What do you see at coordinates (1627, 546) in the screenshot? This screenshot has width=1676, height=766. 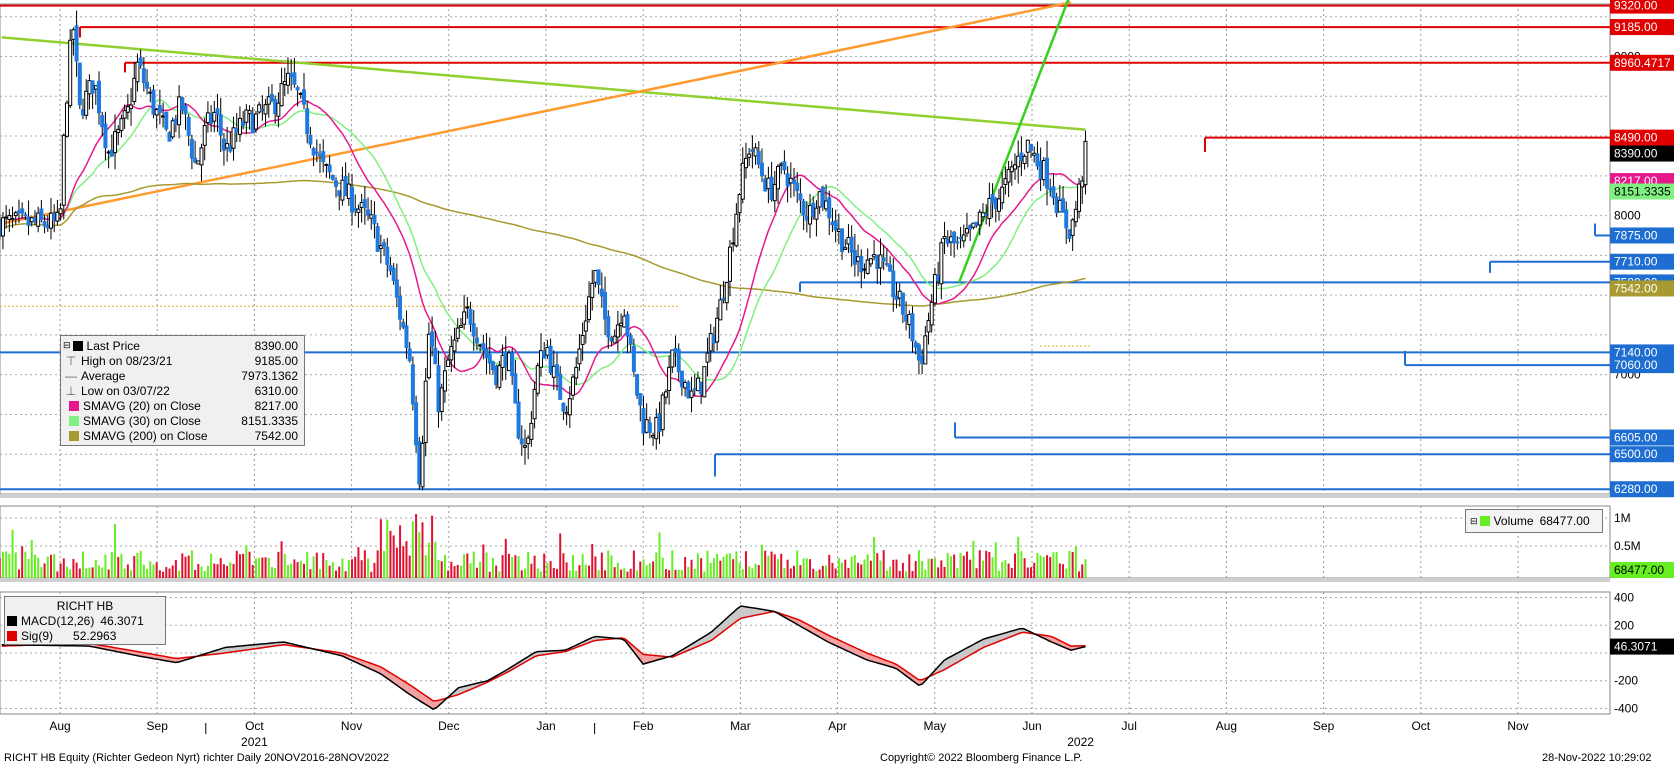 I see `y-tick-label: 0.5M` at bounding box center [1627, 546].